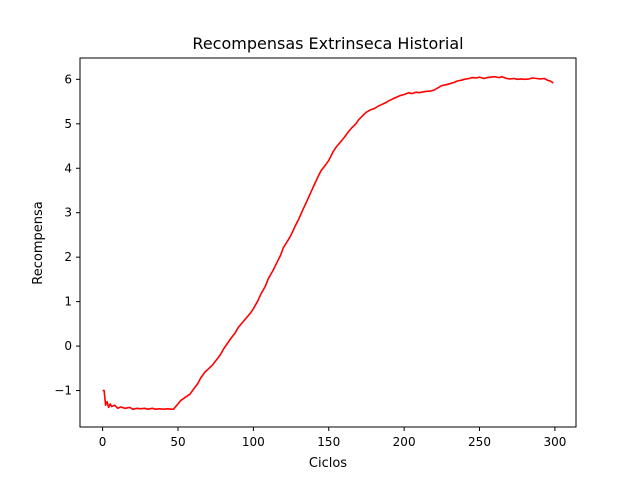 The width and height of the screenshot is (640, 480). I want to click on x-tick-label: 50, so click(177, 442).